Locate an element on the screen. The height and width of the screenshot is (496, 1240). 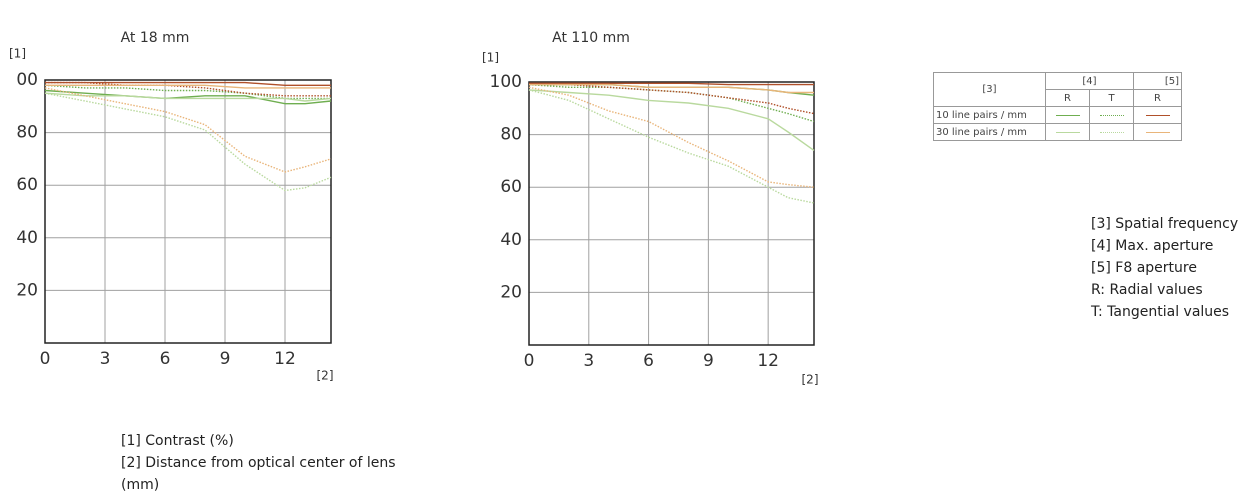
header-row: [3] [4] [5] is located at coordinates (1057, 89).